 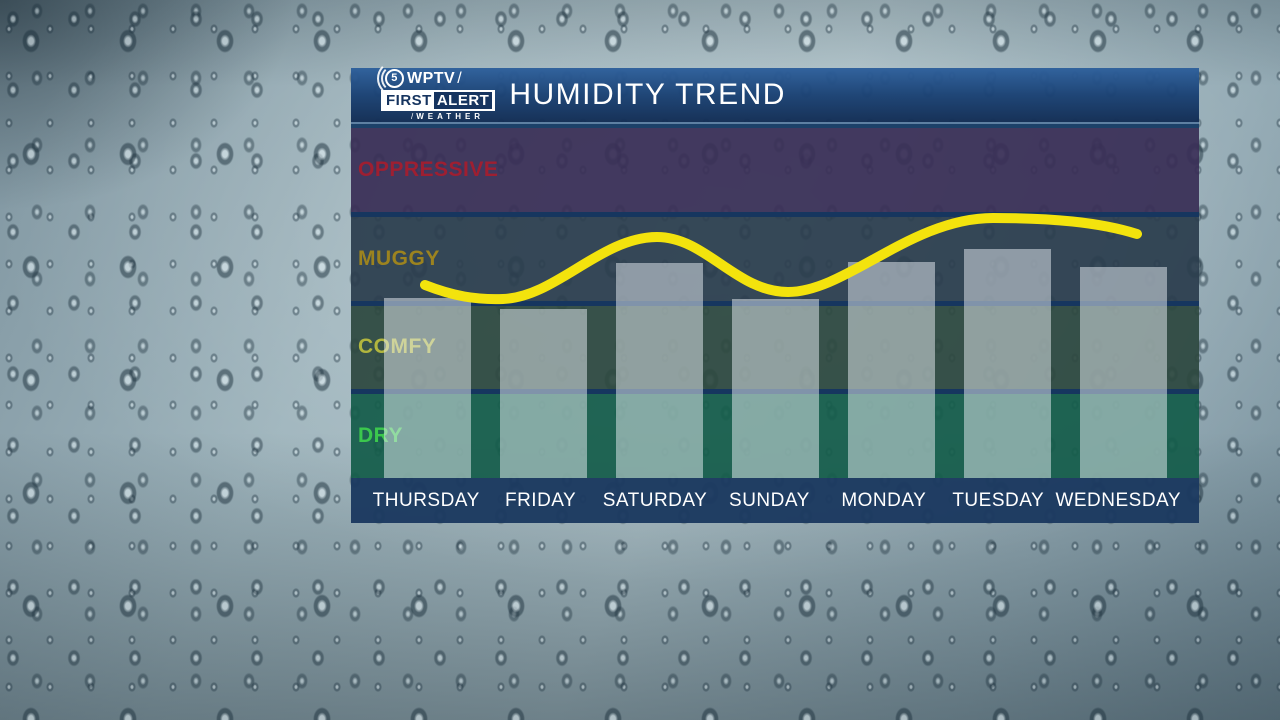 What do you see at coordinates (647, 94) in the screenshot?
I see `page-title: HUMIDITY TREND` at bounding box center [647, 94].